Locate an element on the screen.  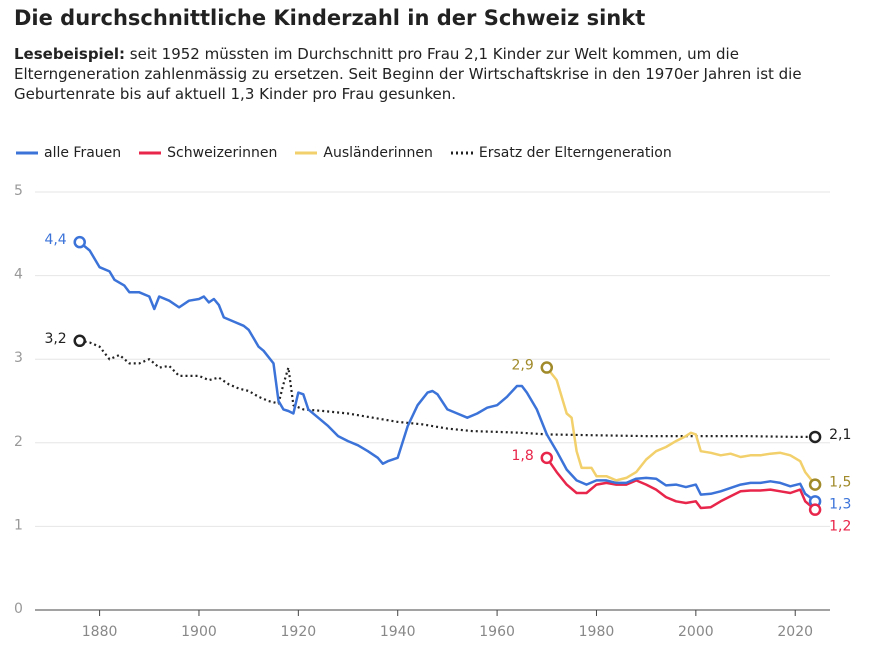
legend-label: Ersatz der Elterngeneration is located at coordinates (575, 153).